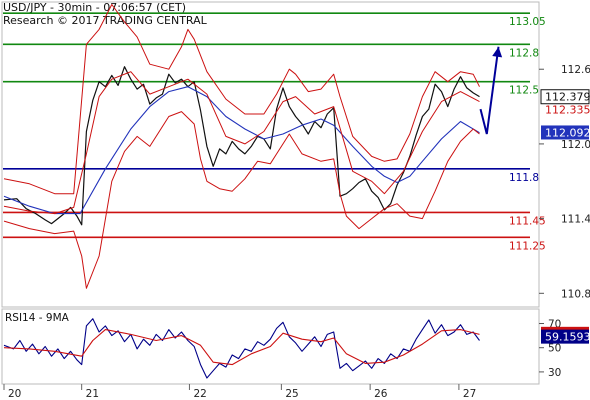 The width and height of the screenshot is (590, 400). I want to click on rsi-tick-label-1: 50, so click(554, 349).